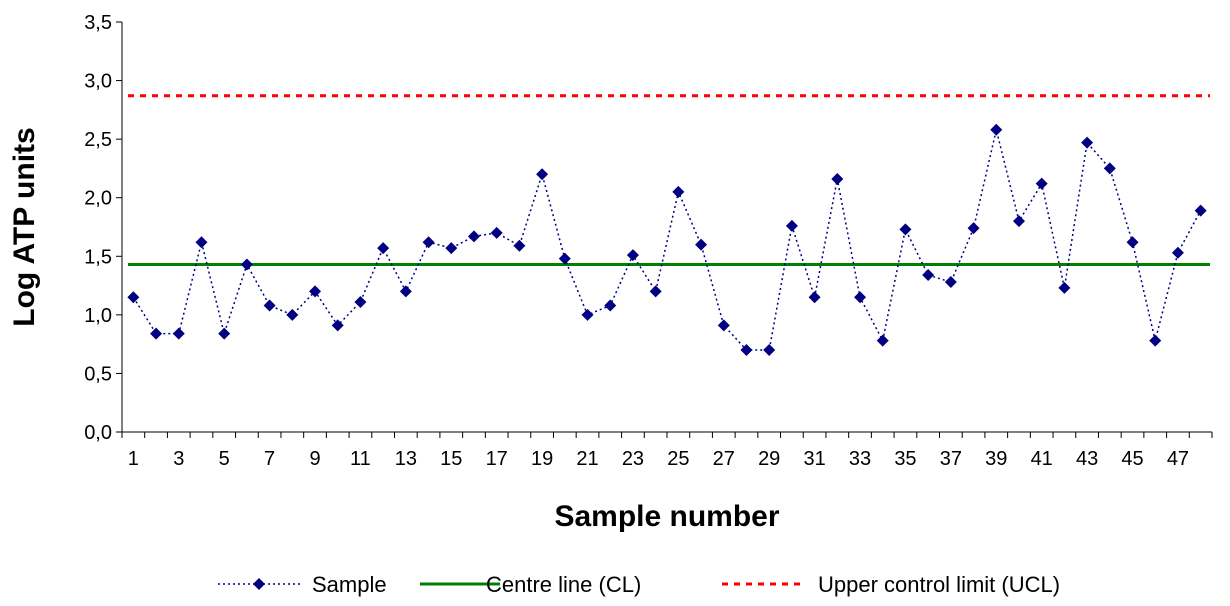  I want to click on x-axis-title: Sample number, so click(666, 516).